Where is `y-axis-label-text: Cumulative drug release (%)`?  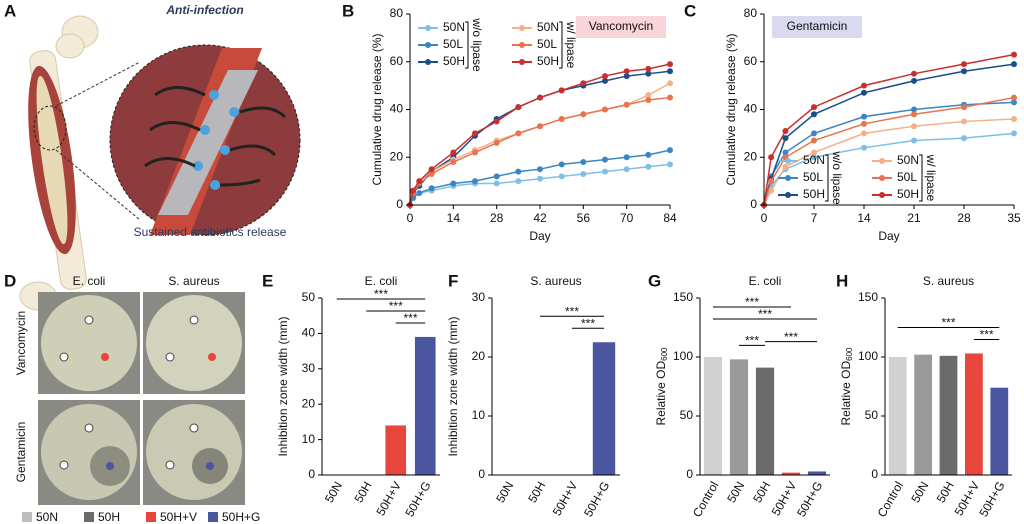 y-axis-label-text: Cumulative drug release (%) is located at coordinates (377, 109).